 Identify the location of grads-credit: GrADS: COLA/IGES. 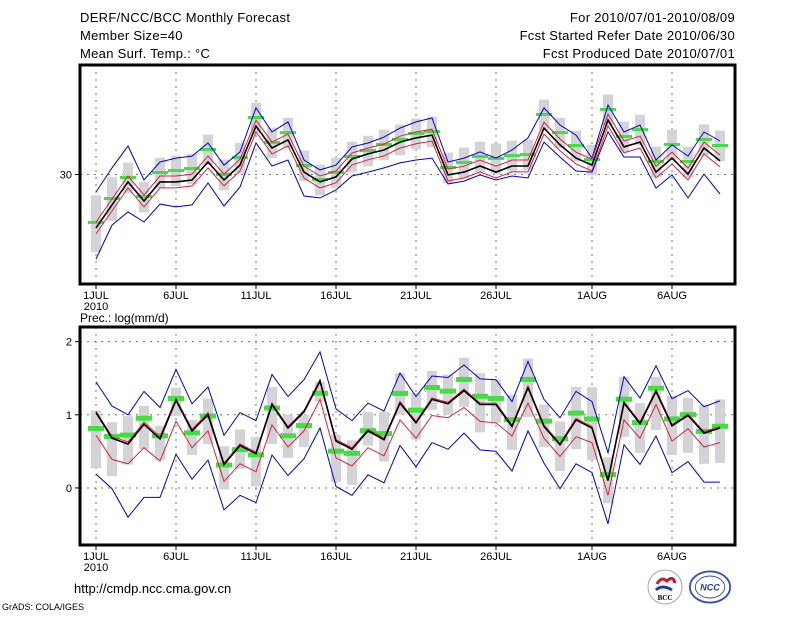
(43, 607).